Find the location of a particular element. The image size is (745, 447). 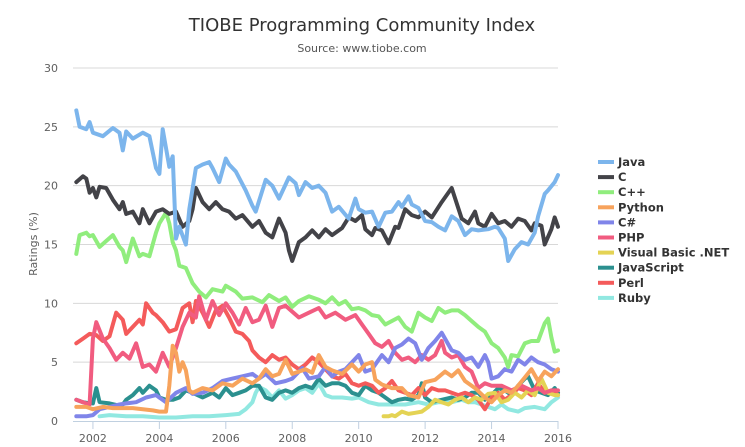

x-tick-label: 2016 is located at coordinates (558, 438).